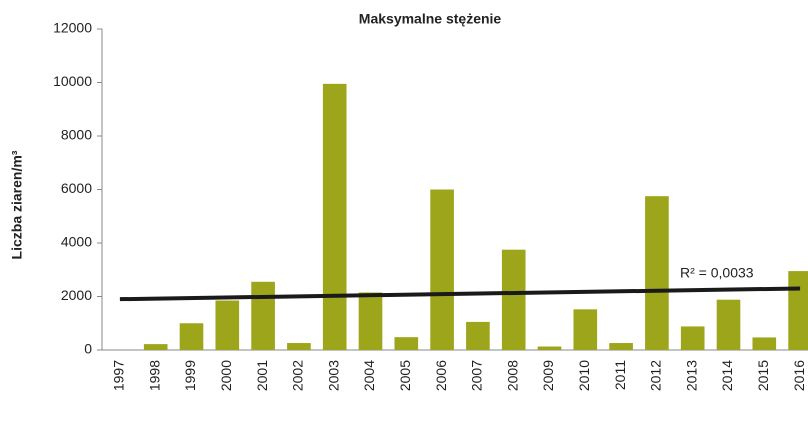 This screenshot has height=430, width=808. I want to click on x-tick-label: 2014, so click(727, 375).